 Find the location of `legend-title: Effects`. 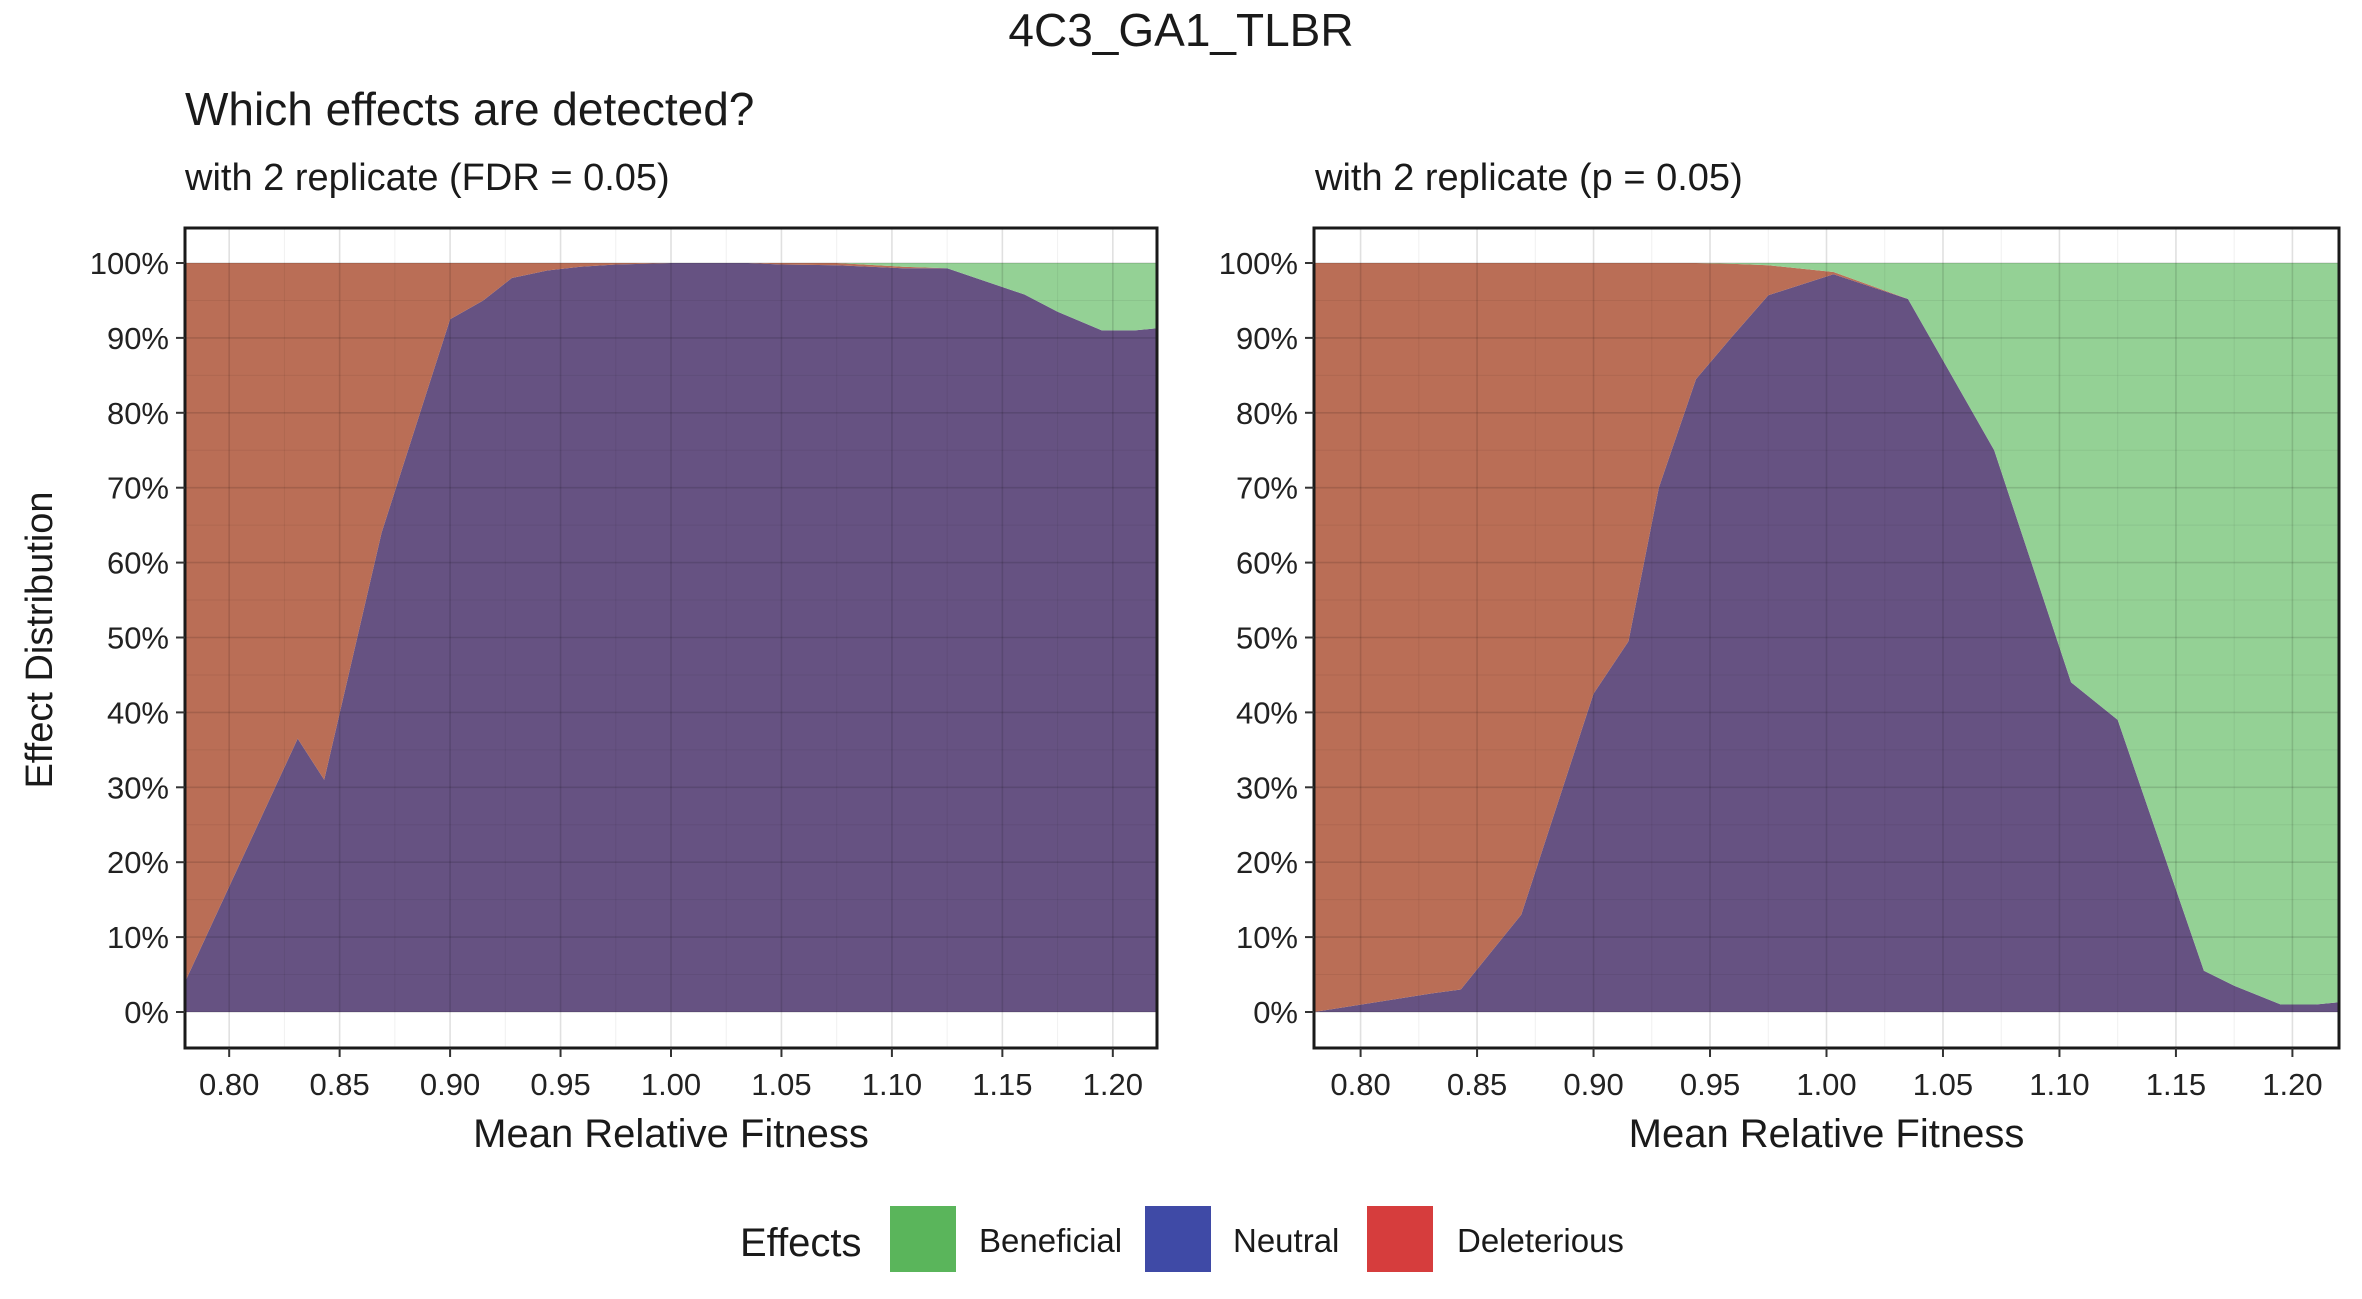

legend-title: Effects is located at coordinates (801, 1243).